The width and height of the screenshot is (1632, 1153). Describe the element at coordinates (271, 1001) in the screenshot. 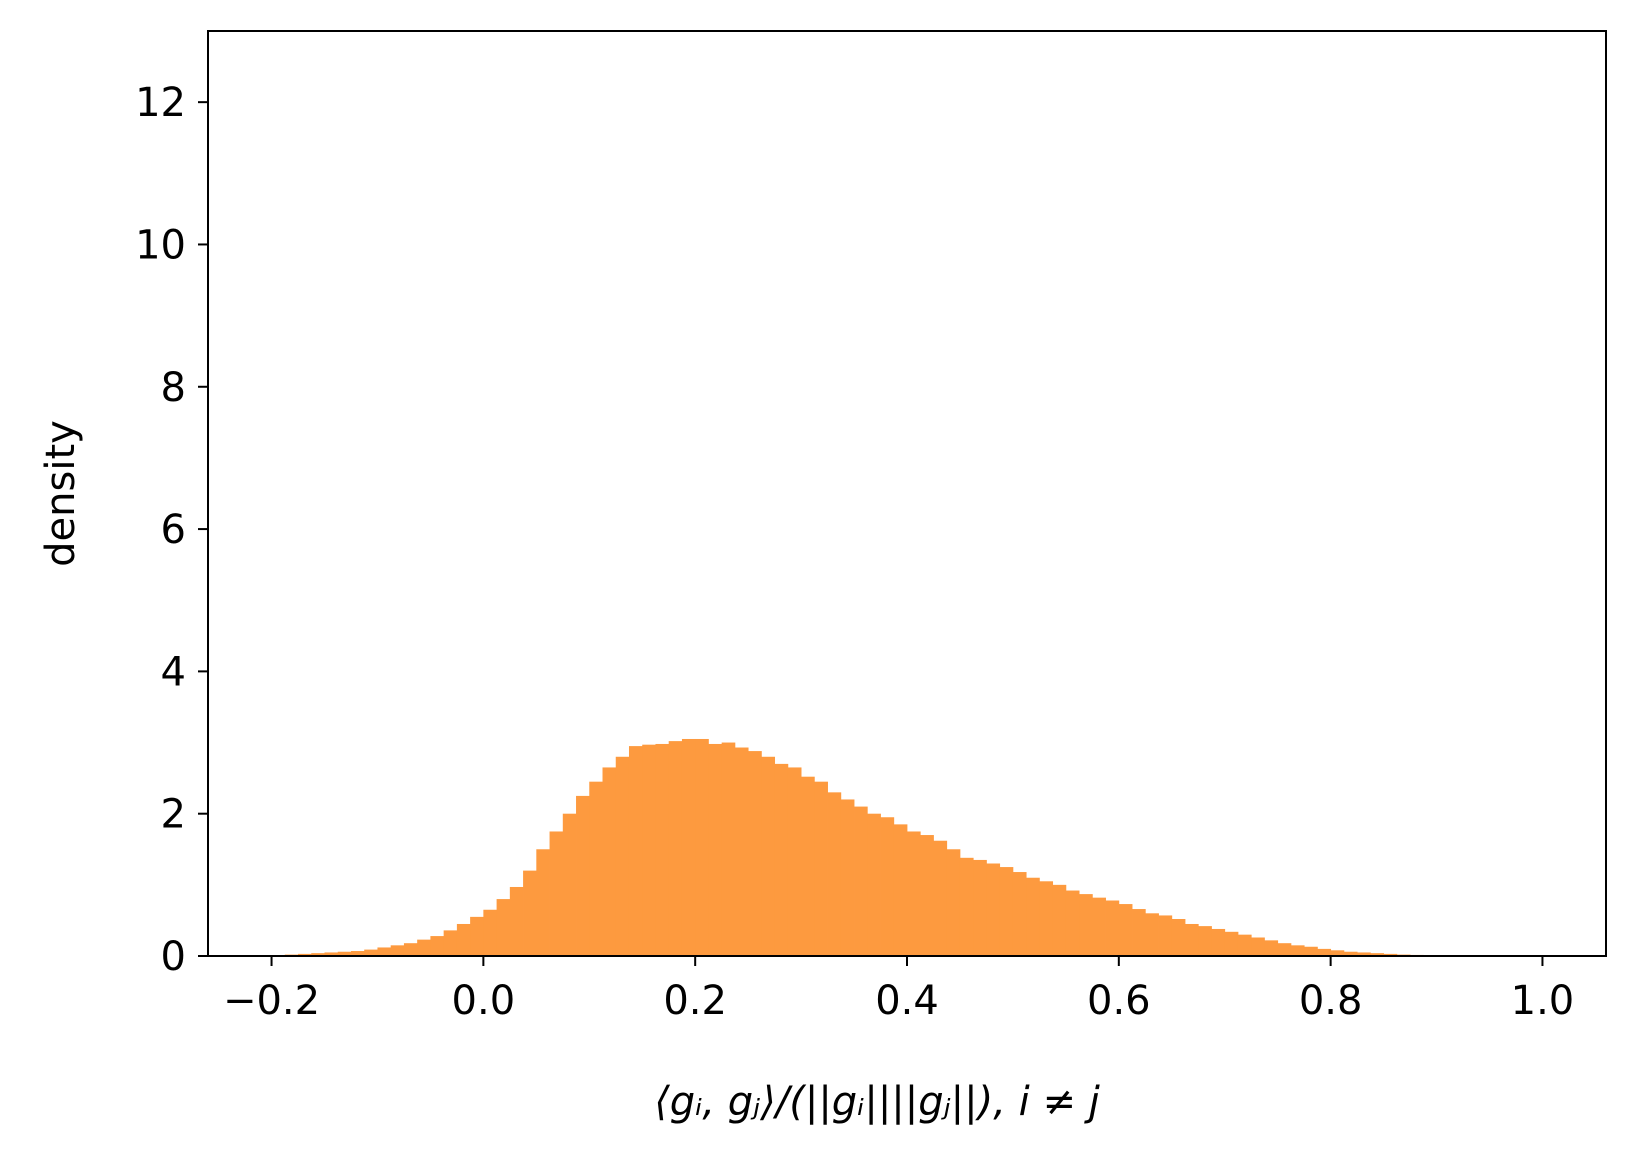

I see `x-tick-label: −0.2` at that location.